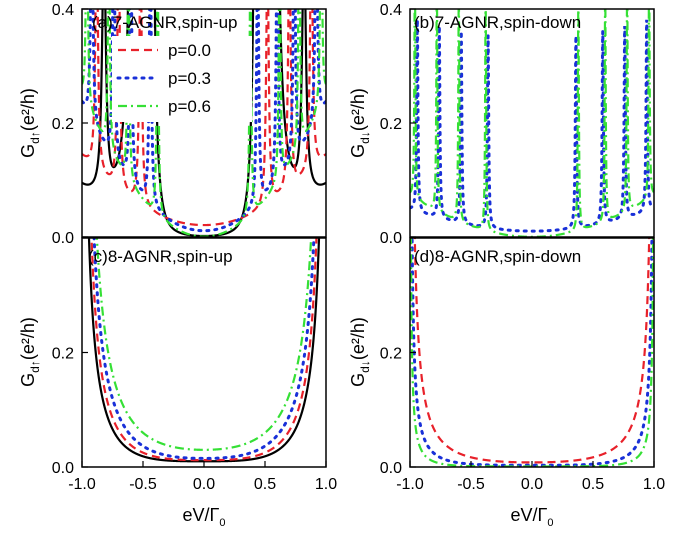 The image size is (699, 535). I want to click on panel-c-title: (c)8-AGNR,spin-up, so click(160, 256).